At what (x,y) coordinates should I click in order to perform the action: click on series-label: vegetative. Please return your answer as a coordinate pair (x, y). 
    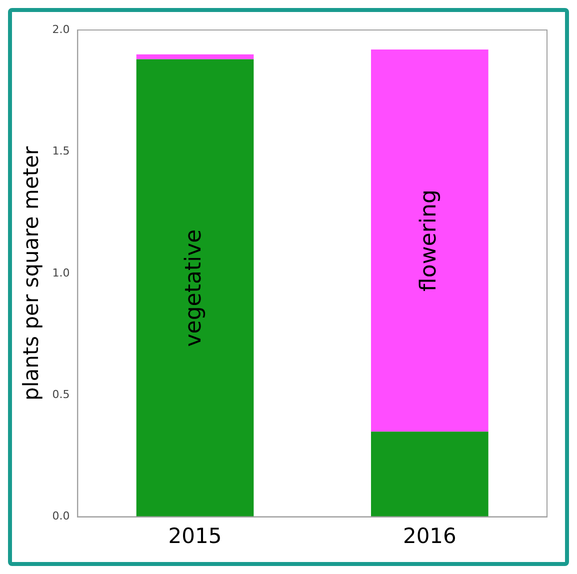
    Looking at the image, I should click on (194, 288).